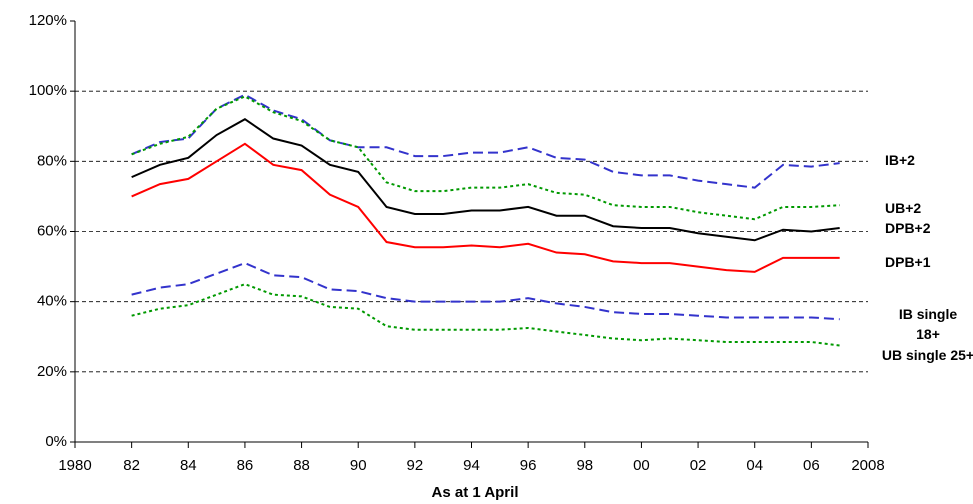 This screenshot has height=504, width=973. What do you see at coordinates (301, 465) in the screenshot?
I see `x-tick-label: 88` at bounding box center [301, 465].